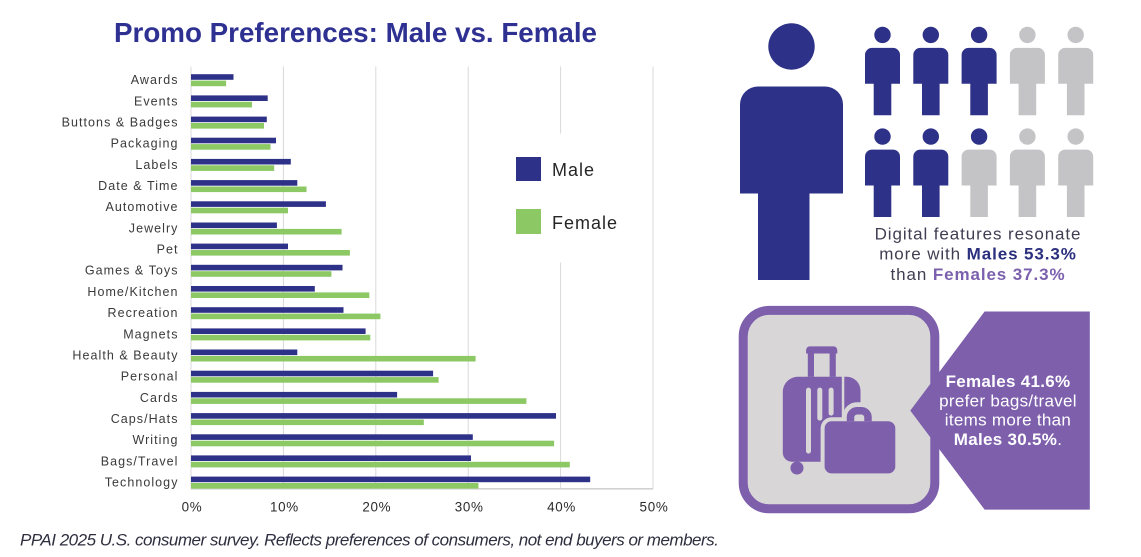 This screenshot has height=557, width=1141. What do you see at coordinates (355, 32) in the screenshot?
I see `svg-text:Promo Preferences: Male vs. Fe: Promo Preferences: Male vs. Female` at bounding box center [355, 32].